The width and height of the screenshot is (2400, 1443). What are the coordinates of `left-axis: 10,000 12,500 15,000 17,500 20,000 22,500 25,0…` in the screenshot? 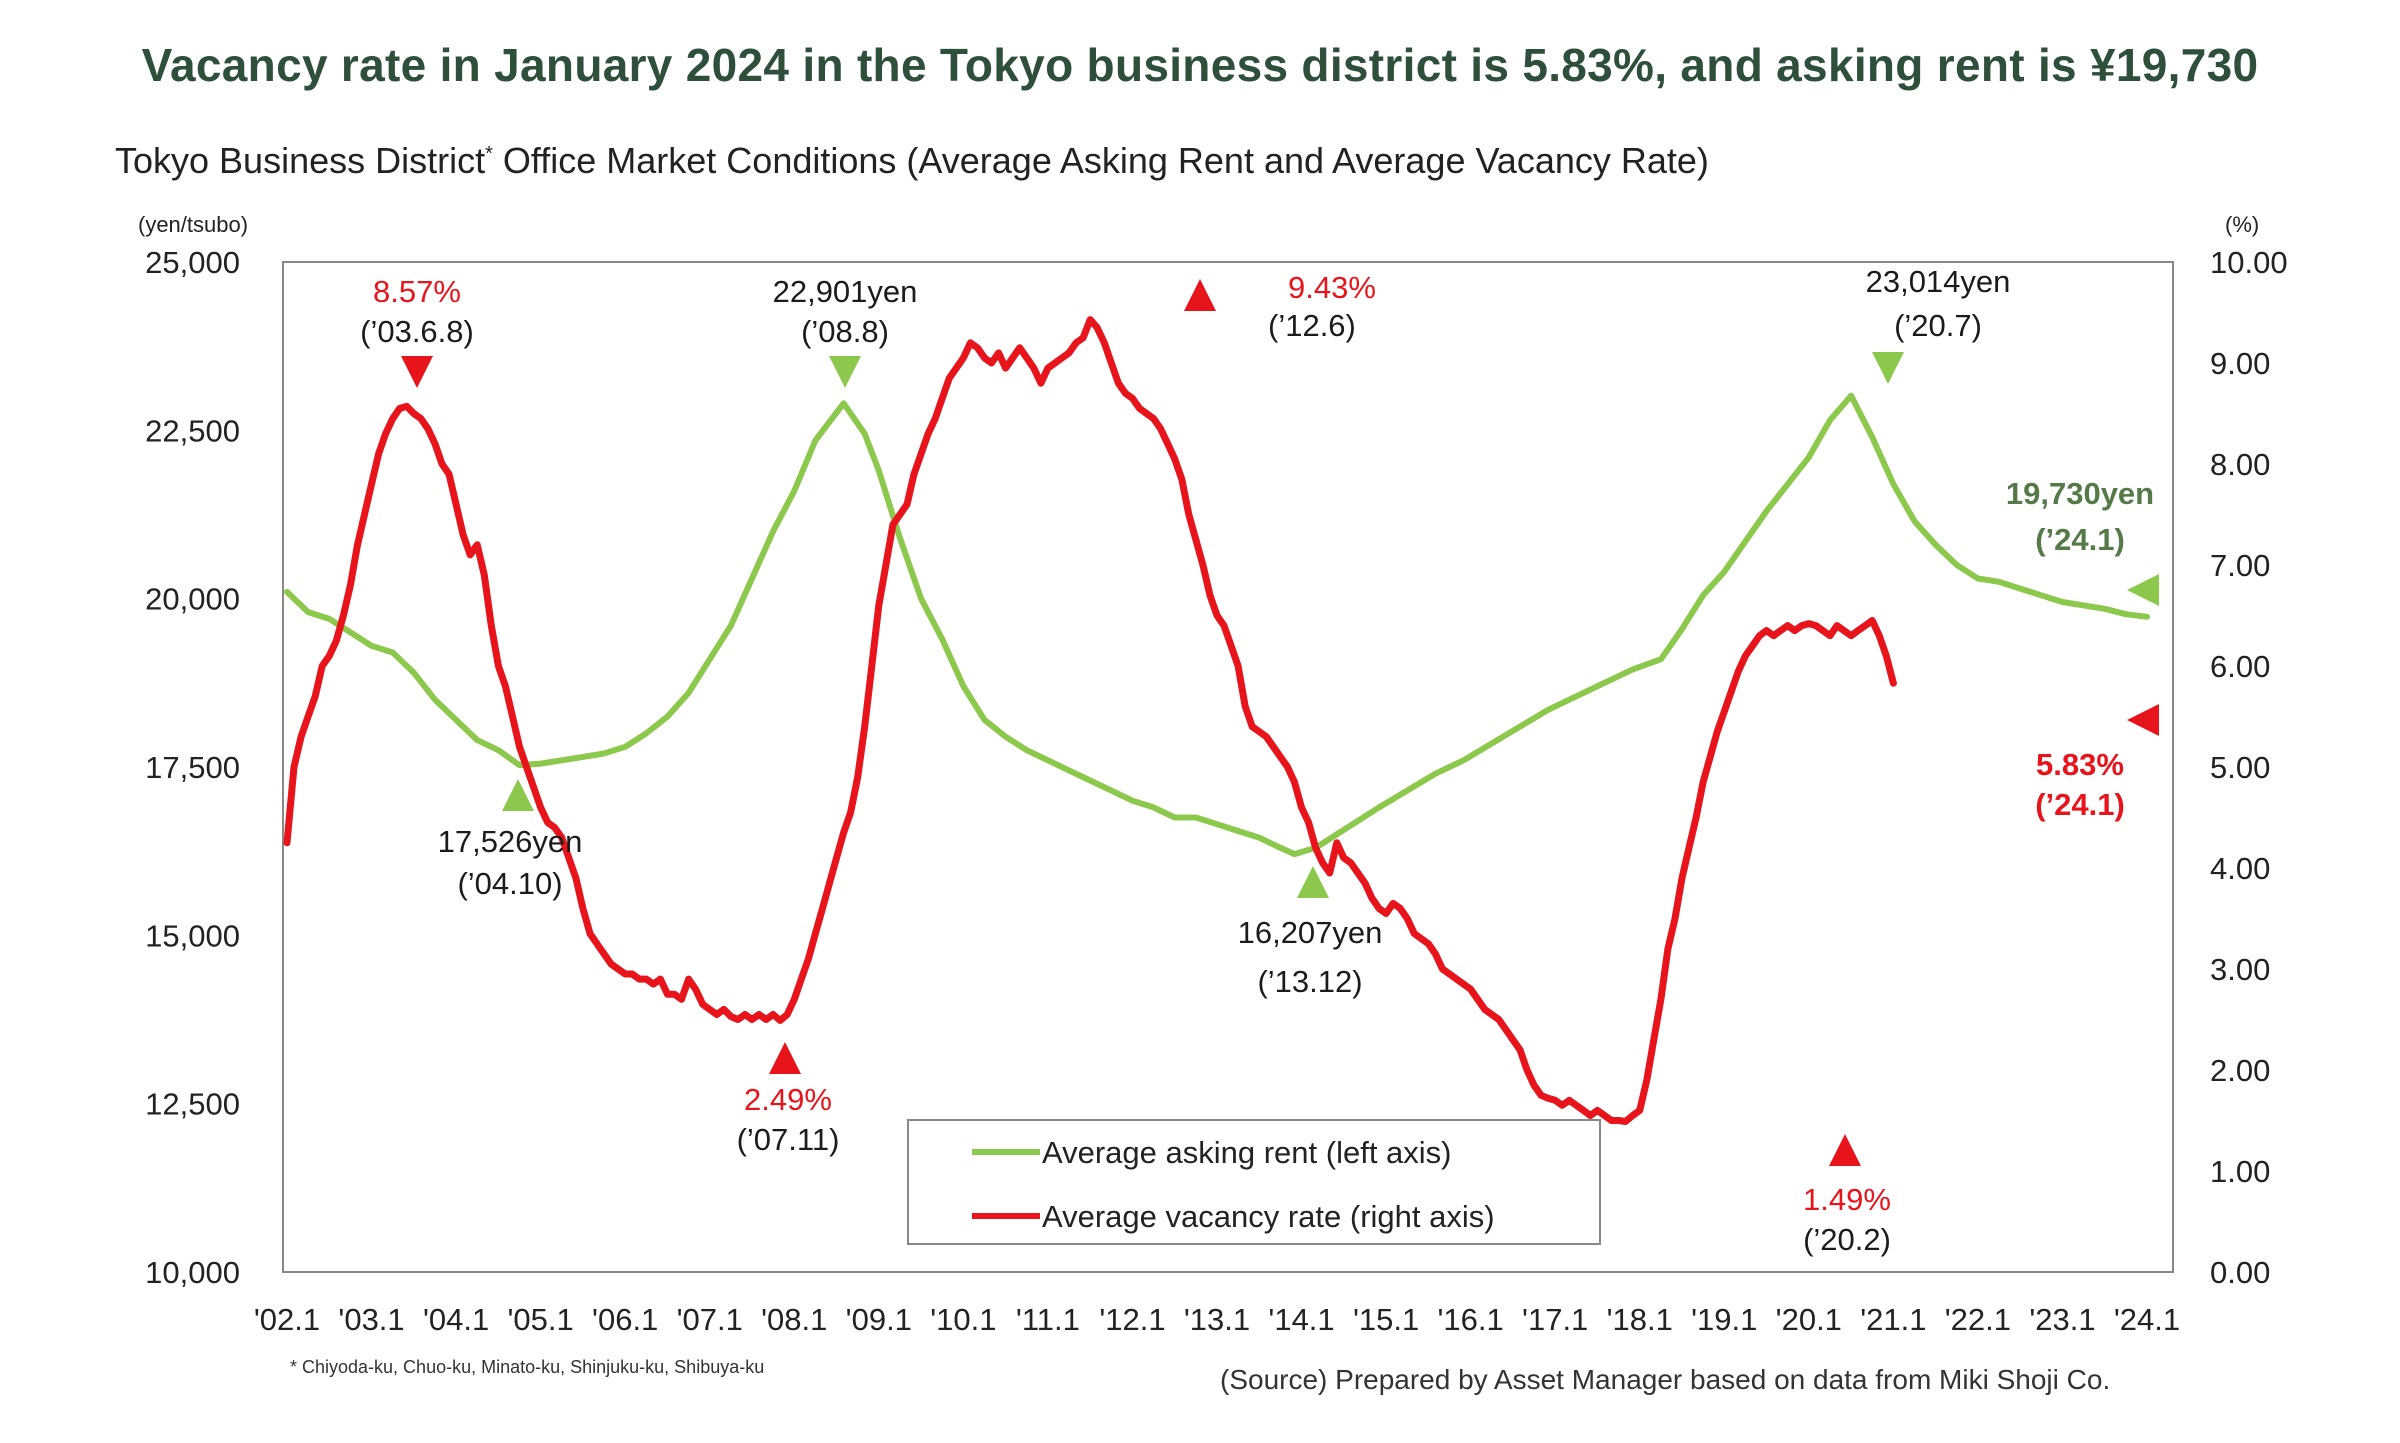 It's located at (192, 767).